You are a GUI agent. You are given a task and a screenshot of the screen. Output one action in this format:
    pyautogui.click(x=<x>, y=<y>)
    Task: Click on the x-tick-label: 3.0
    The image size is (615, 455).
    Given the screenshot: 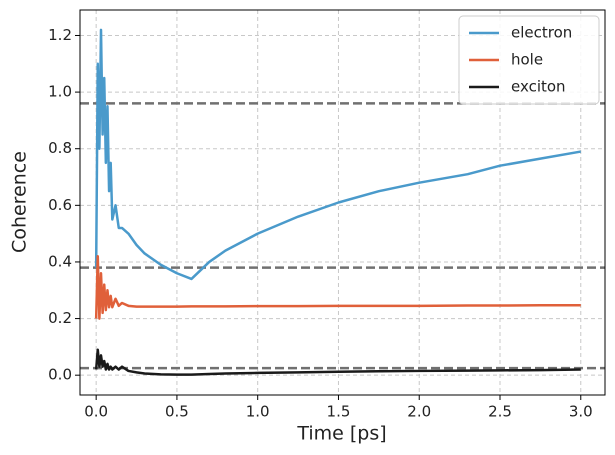 What is the action you would take?
    pyautogui.click(x=581, y=412)
    